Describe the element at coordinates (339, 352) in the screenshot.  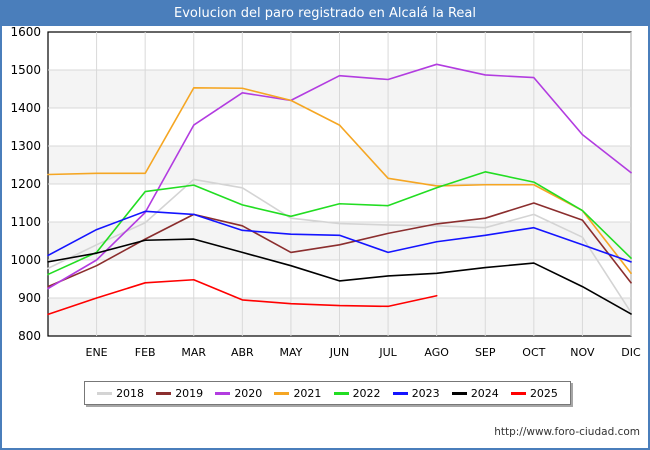
I see `x-axis-tick-label: JUN` at that location.